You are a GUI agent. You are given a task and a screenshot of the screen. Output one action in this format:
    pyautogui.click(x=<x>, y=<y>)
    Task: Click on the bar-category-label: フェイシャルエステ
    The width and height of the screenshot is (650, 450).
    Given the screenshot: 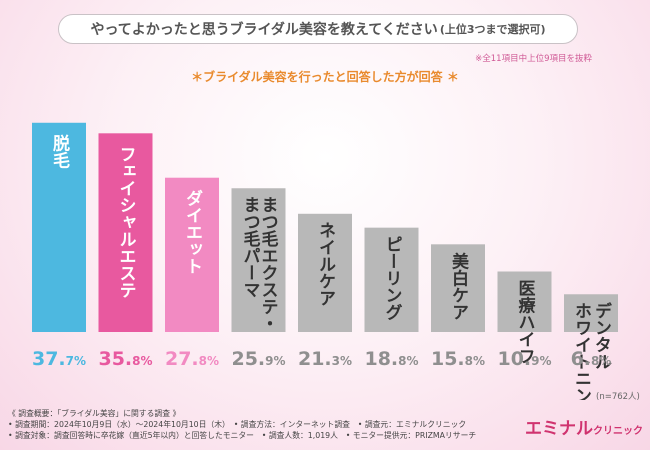 What is the action you would take?
    pyautogui.click(x=126, y=221)
    